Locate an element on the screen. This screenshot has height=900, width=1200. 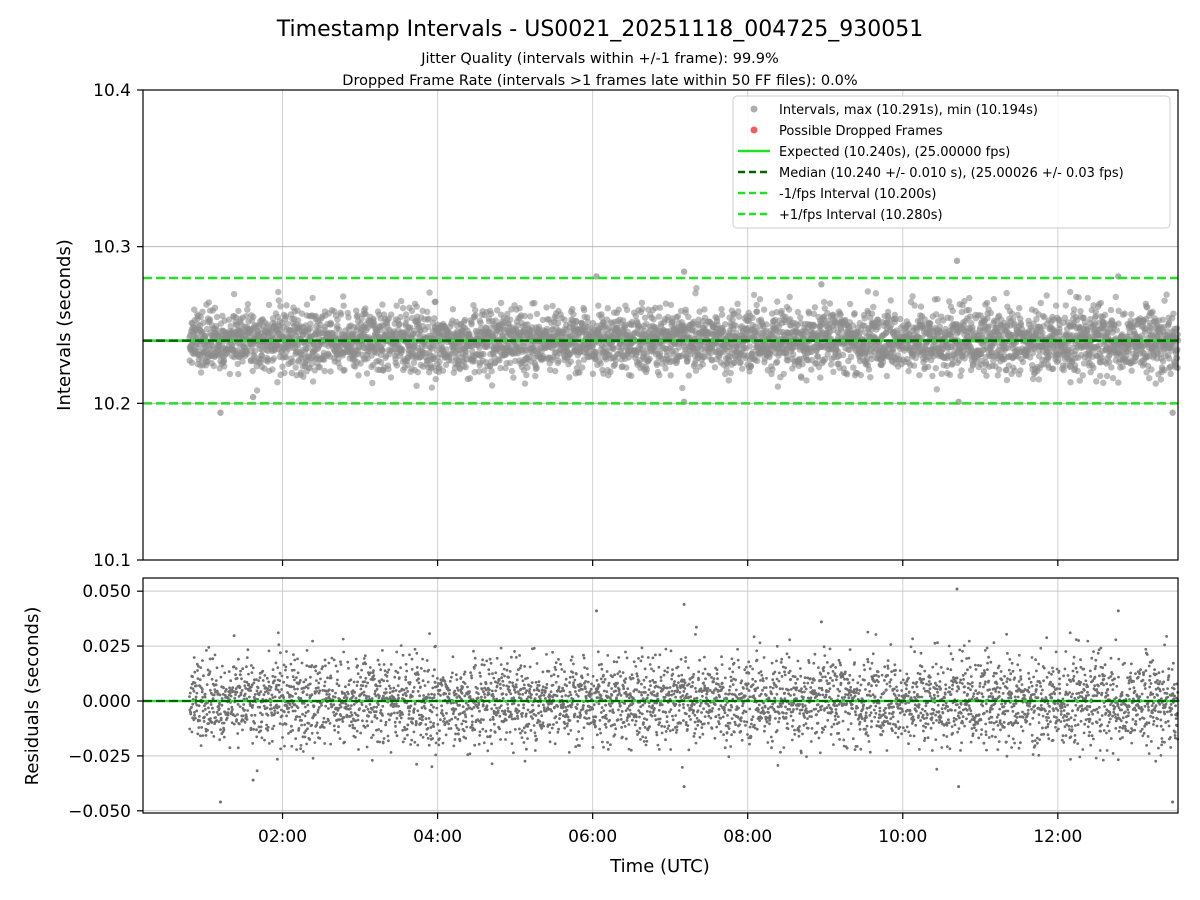
legend-label-expected: Expected (10.240s), (25.00000 fps) is located at coordinates (894, 152).